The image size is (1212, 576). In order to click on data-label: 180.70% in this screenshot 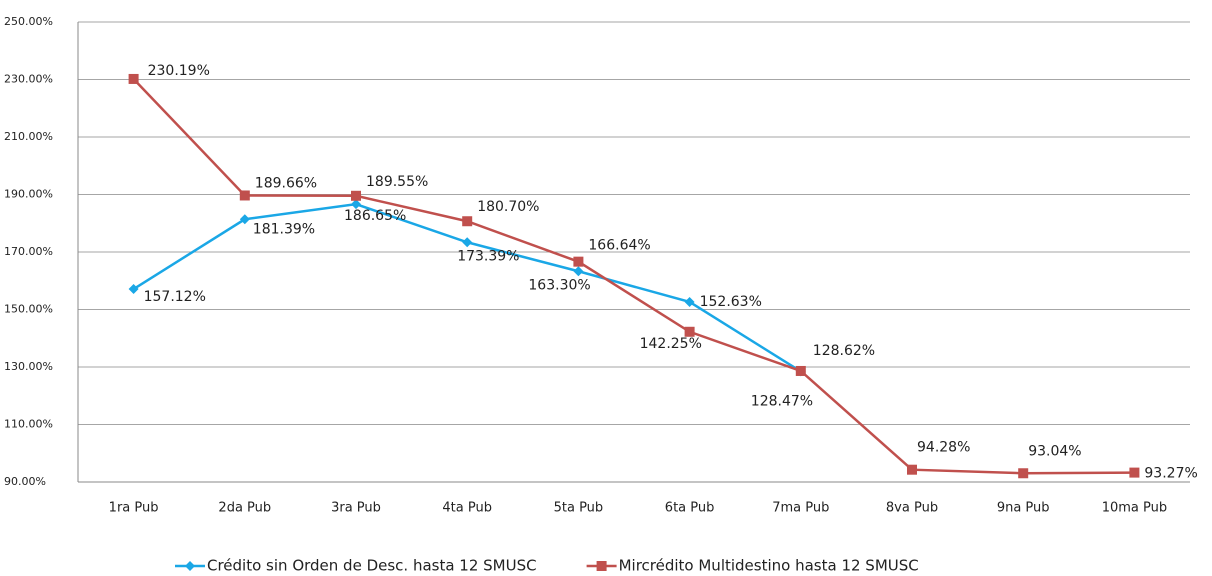, I will do `click(508, 207)`.